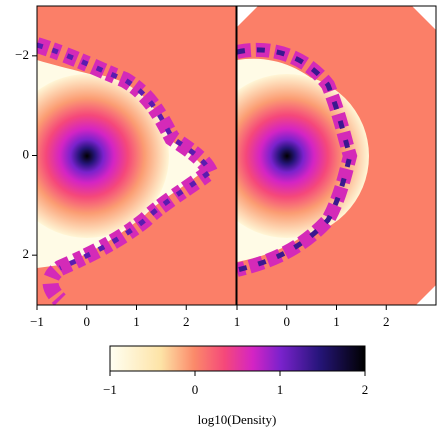  I want to click on y-tick-label: 2, so click(26, 253).